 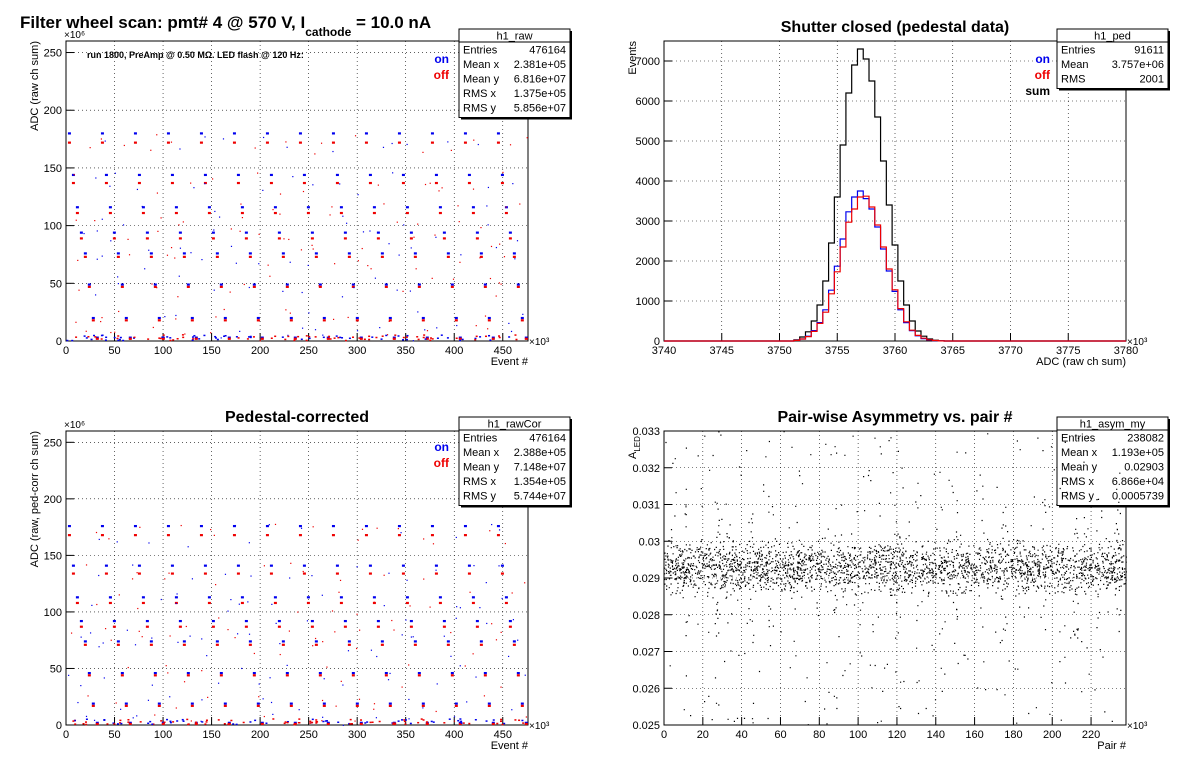 I want to click on x-tick-label: 0, so click(x=66, y=351).